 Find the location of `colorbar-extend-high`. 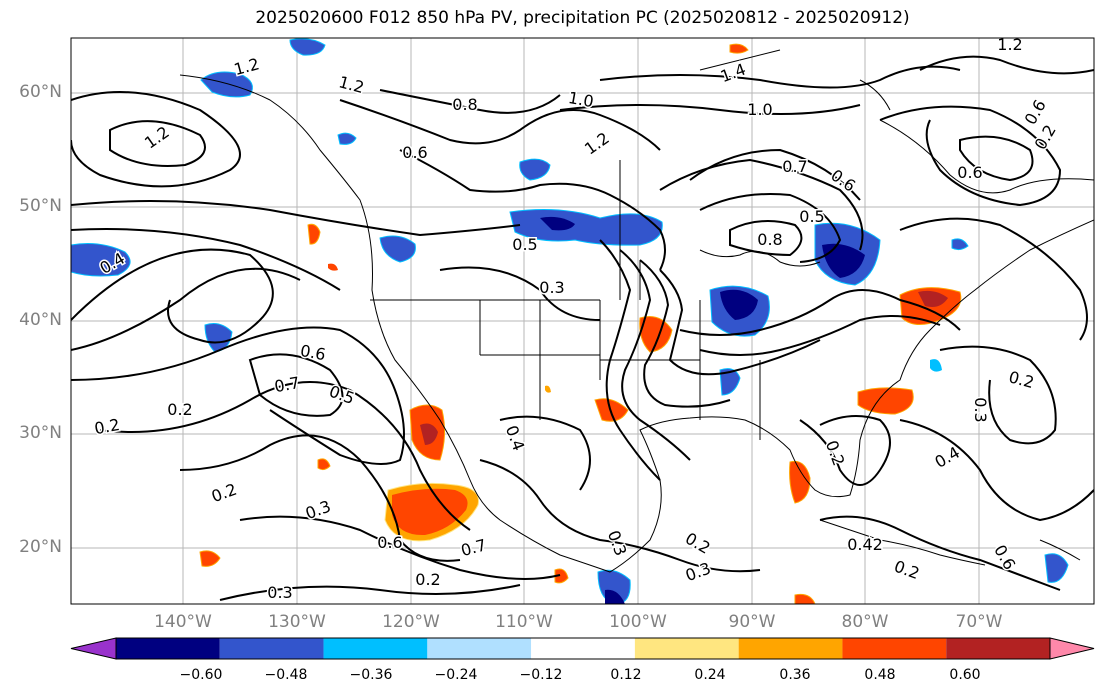

colorbar-extend-high is located at coordinates (1072, 648).